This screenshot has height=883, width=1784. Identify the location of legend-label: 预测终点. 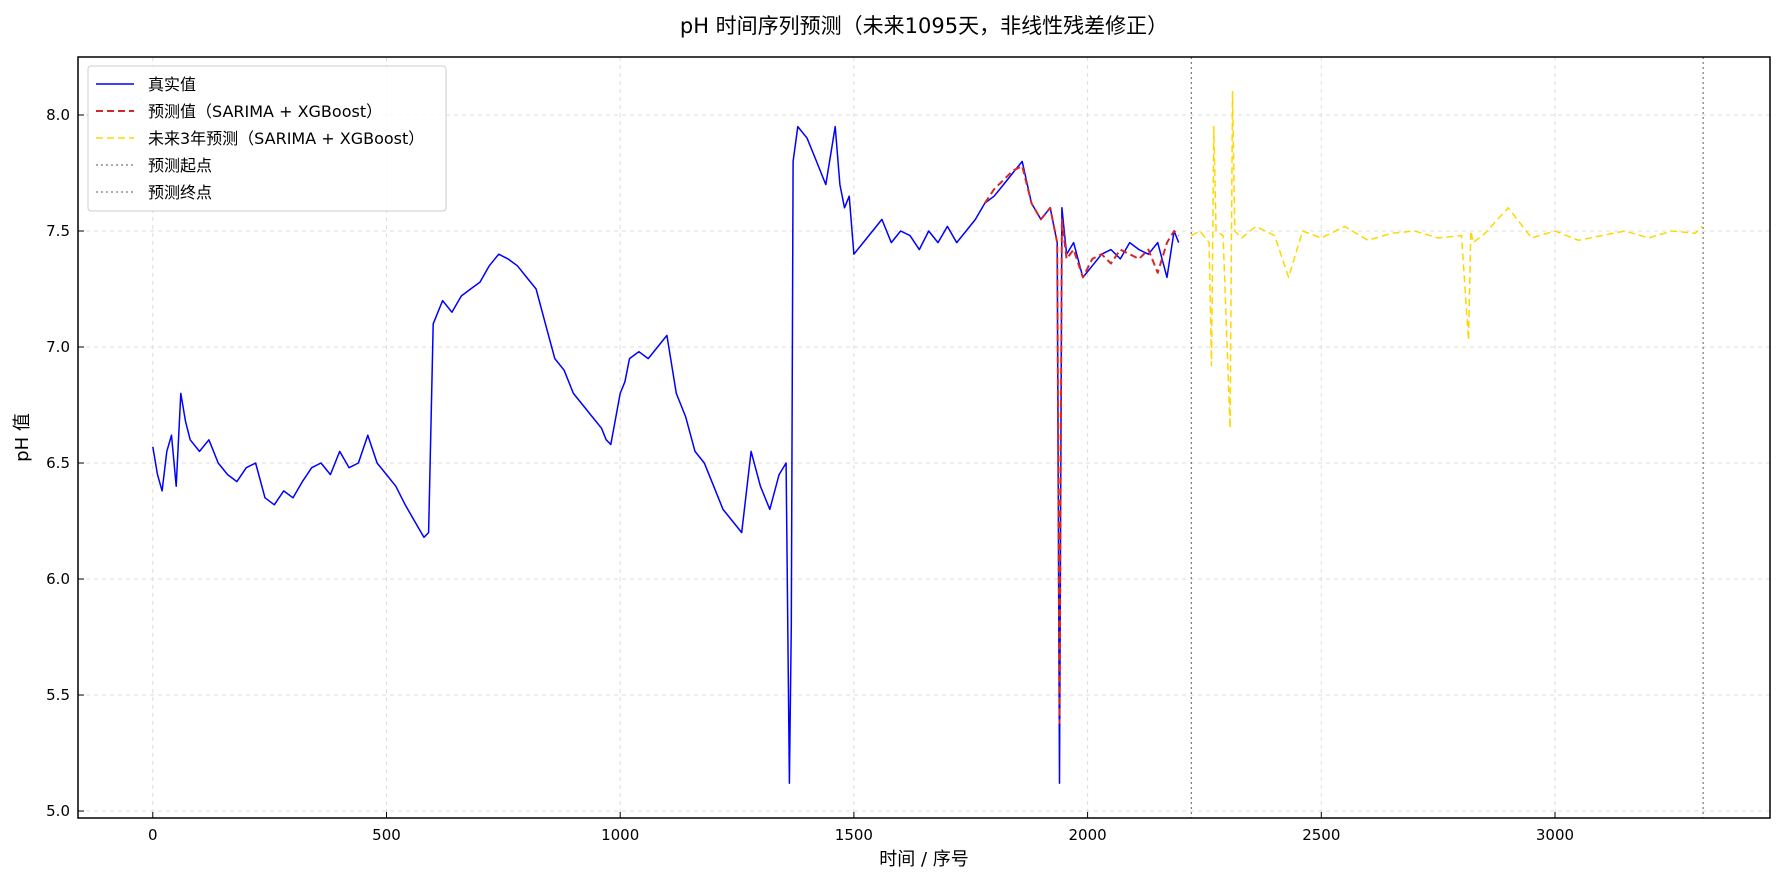
(180, 192).